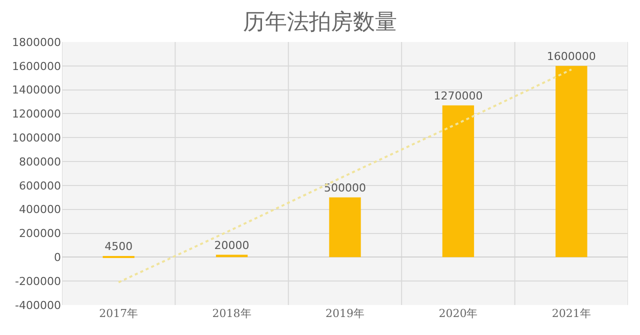 The image size is (640, 335). I want to click on y-tick-label: -400000, so click(38, 305).